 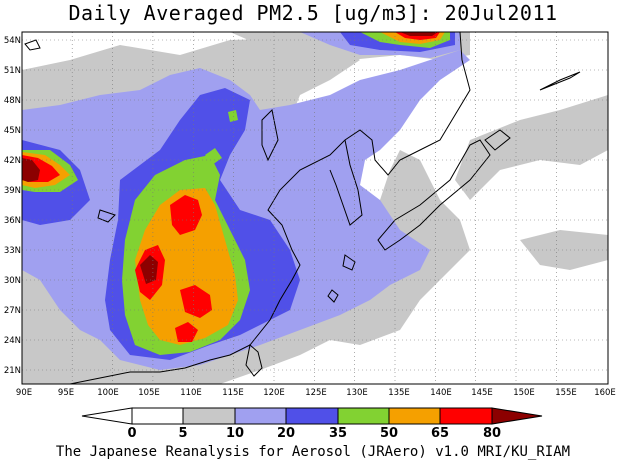 What do you see at coordinates (399, 393) in the screenshot?
I see `lon-label: 135E` at bounding box center [399, 393].